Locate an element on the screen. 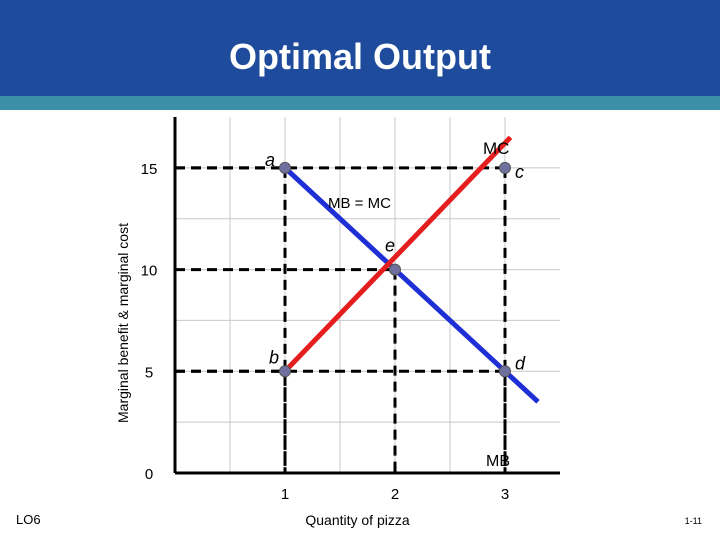  y-tick-label: 10 is located at coordinates (149, 271).